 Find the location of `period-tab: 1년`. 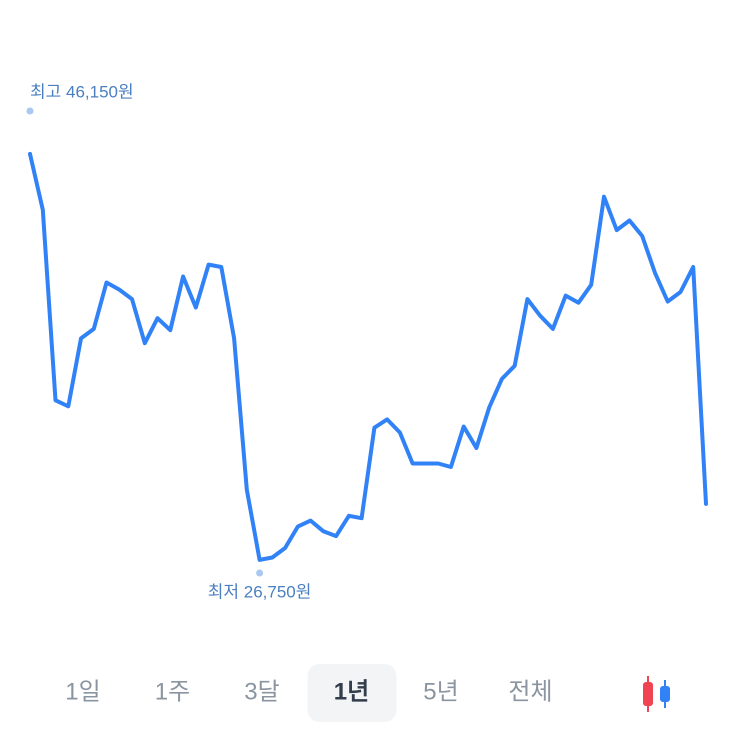

period-tab: 1년 is located at coordinates (351, 691).